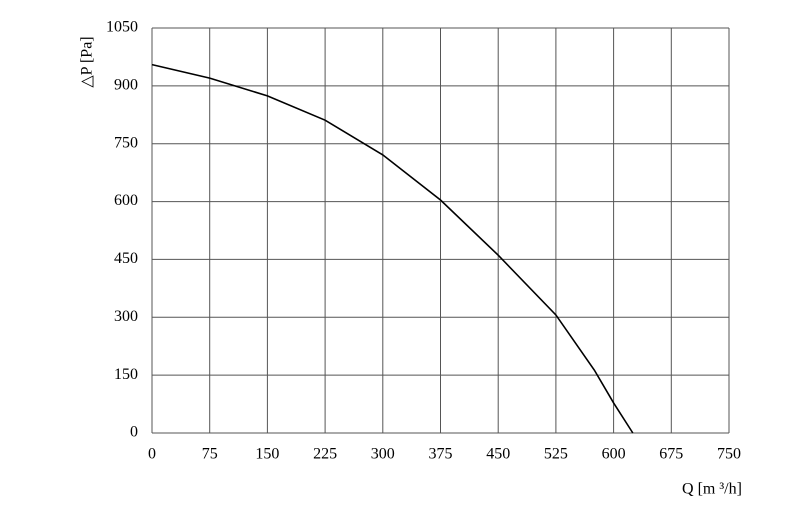 Image resolution: width=788 pixels, height=523 pixels. Describe the element at coordinates (126, 200) in the screenshot. I see `y-tick-label: 600` at that location.